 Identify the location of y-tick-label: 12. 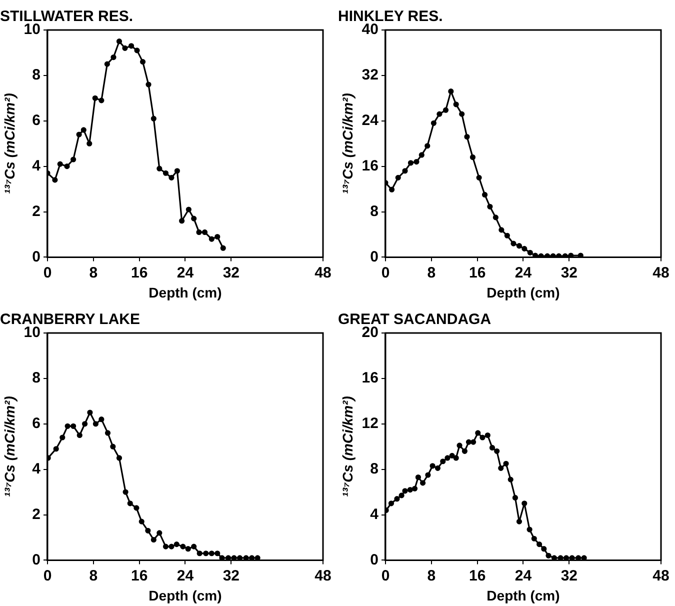
(370, 423).